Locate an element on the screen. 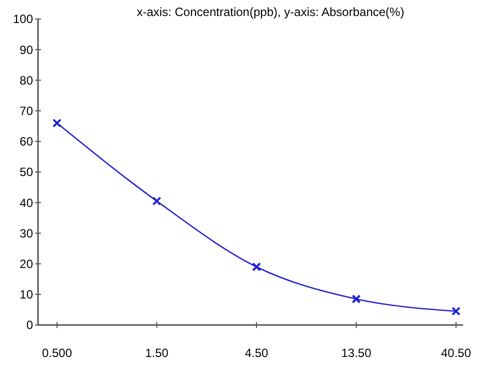 The height and width of the screenshot is (365, 488). y-tick-label: 70 is located at coordinates (27, 111).